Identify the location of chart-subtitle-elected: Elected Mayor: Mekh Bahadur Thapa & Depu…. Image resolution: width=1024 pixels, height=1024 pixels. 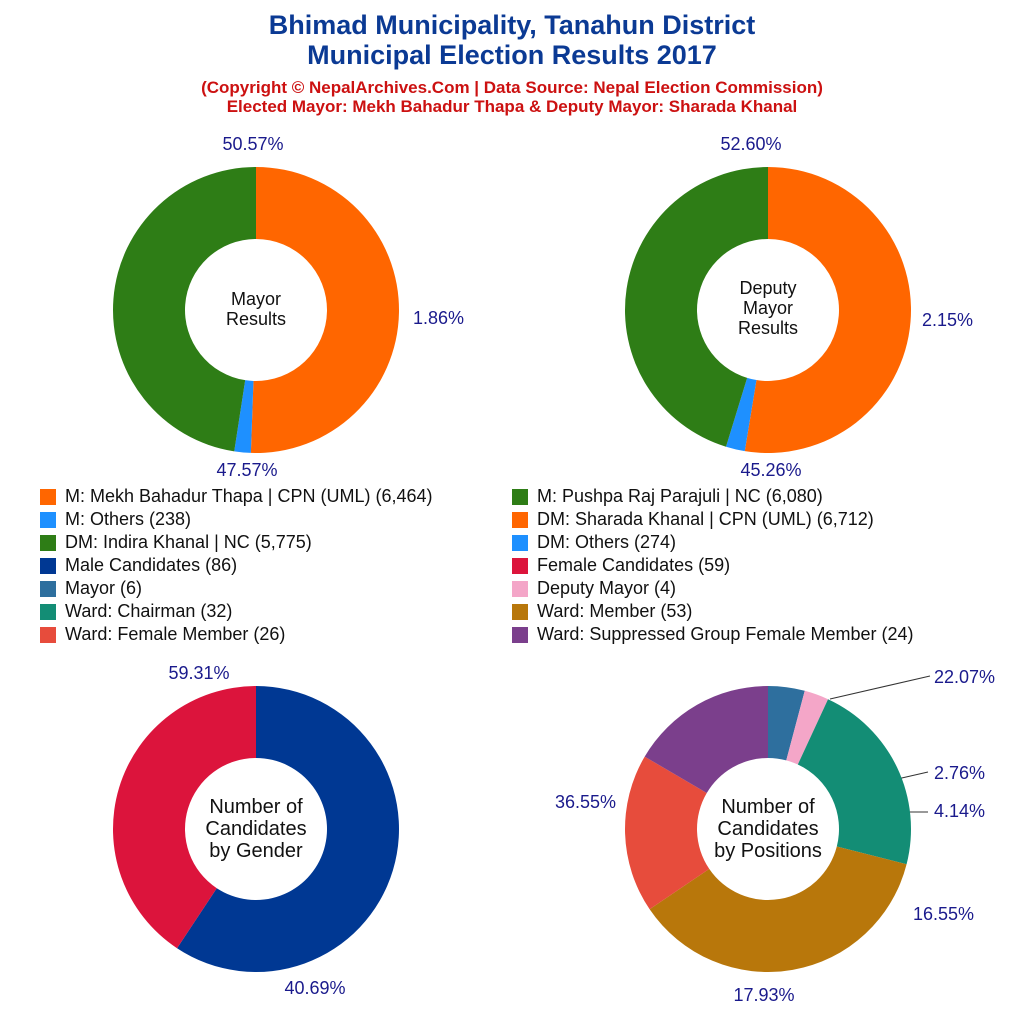
(512, 106).